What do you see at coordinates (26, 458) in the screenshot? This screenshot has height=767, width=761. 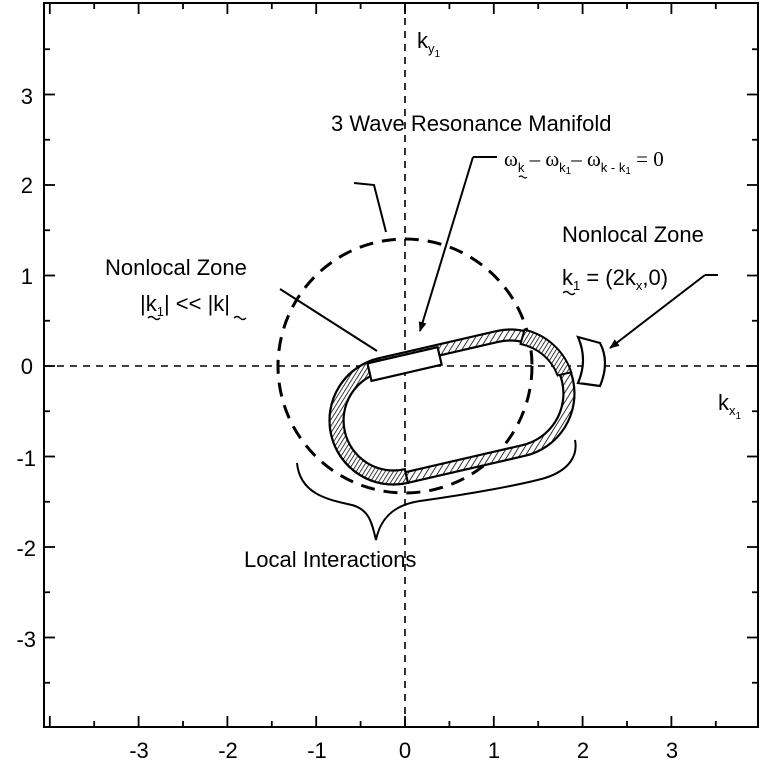 I see `y-tick-label: -1` at bounding box center [26, 458].